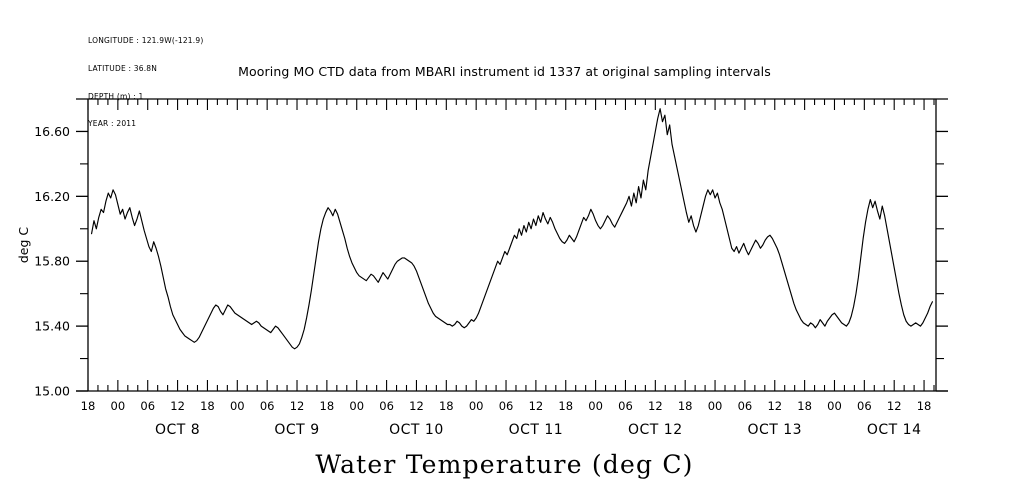  Describe the element at coordinates (504, 464) in the screenshot. I see `x-axis-title: Water Temperature (deg C)` at that location.